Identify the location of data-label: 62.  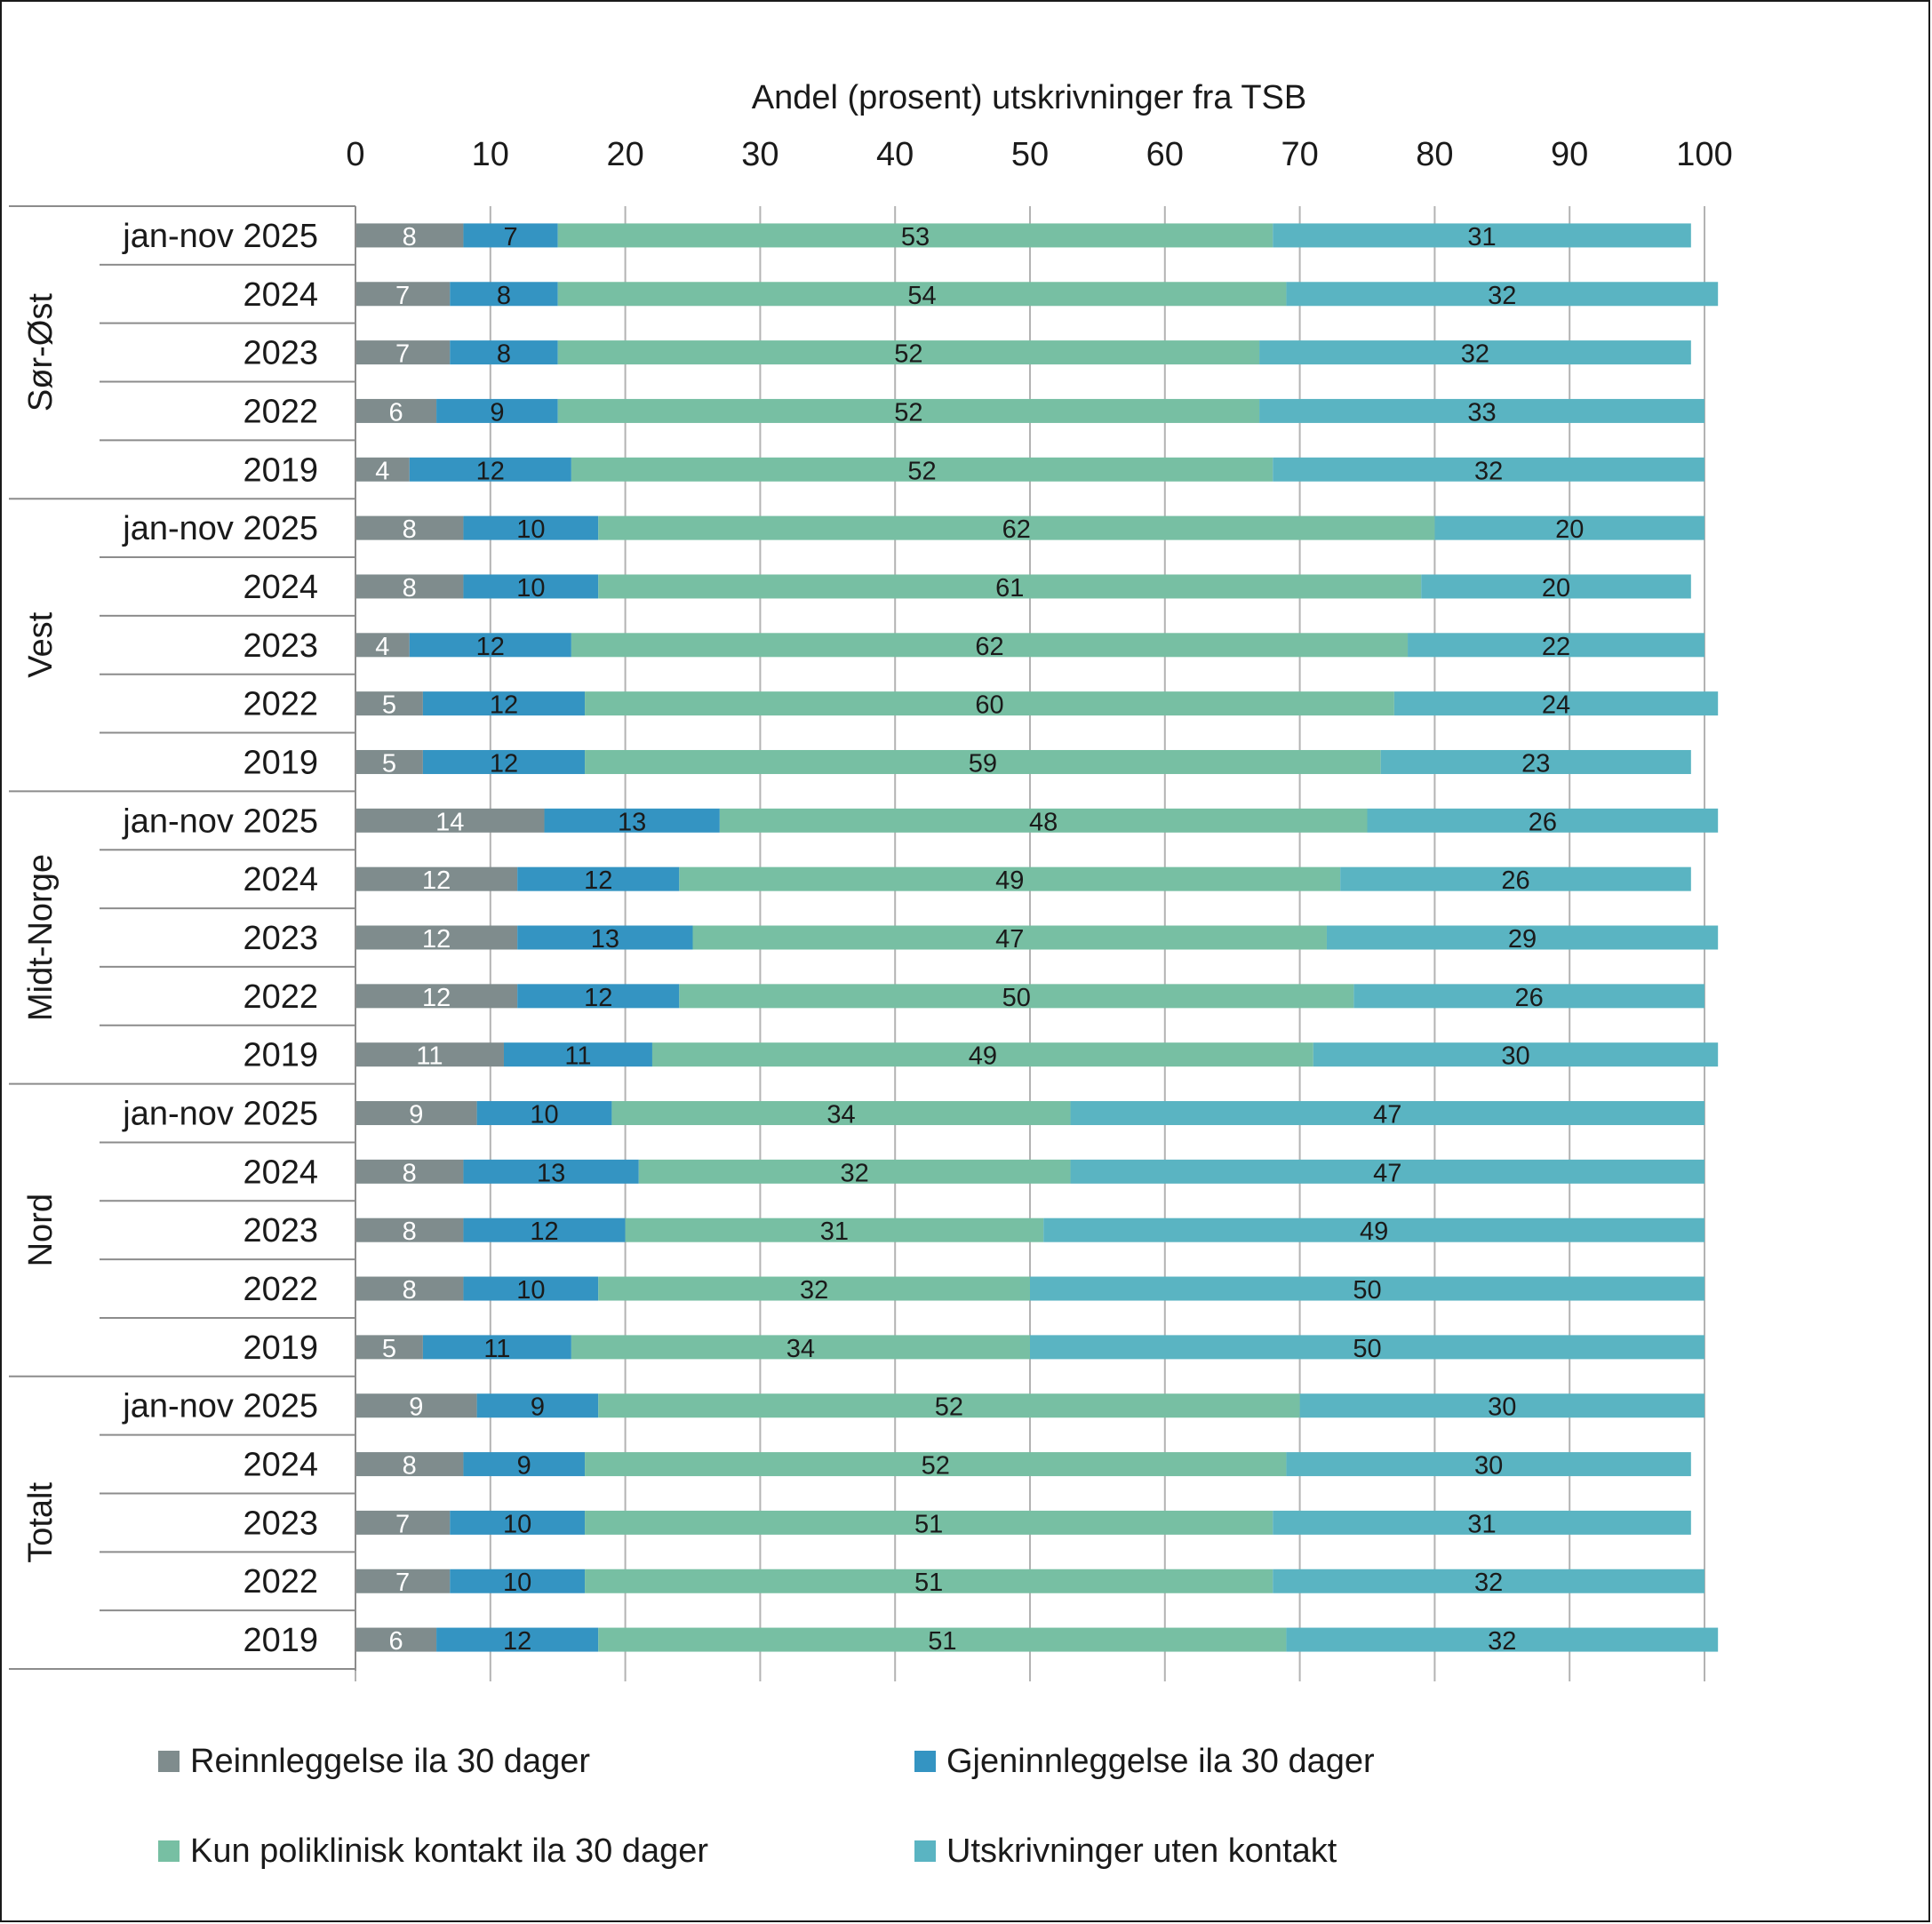
(1016, 529).